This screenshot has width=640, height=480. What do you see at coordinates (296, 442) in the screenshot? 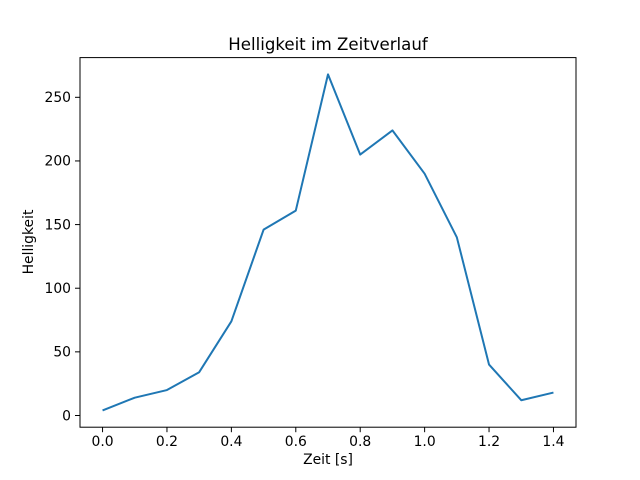
I see `x-tick-label: 0.6` at bounding box center [296, 442].